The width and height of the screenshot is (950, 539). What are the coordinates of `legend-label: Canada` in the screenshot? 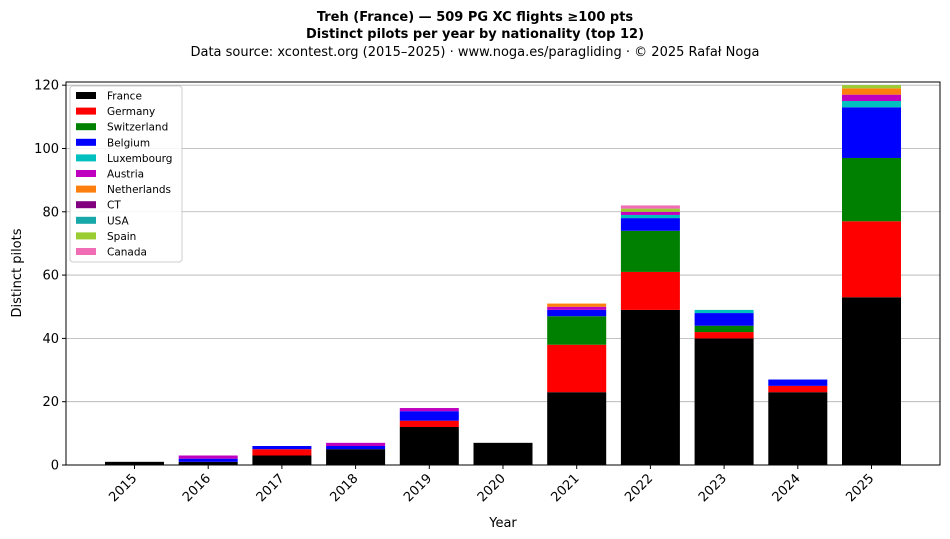 It's located at (127, 253).